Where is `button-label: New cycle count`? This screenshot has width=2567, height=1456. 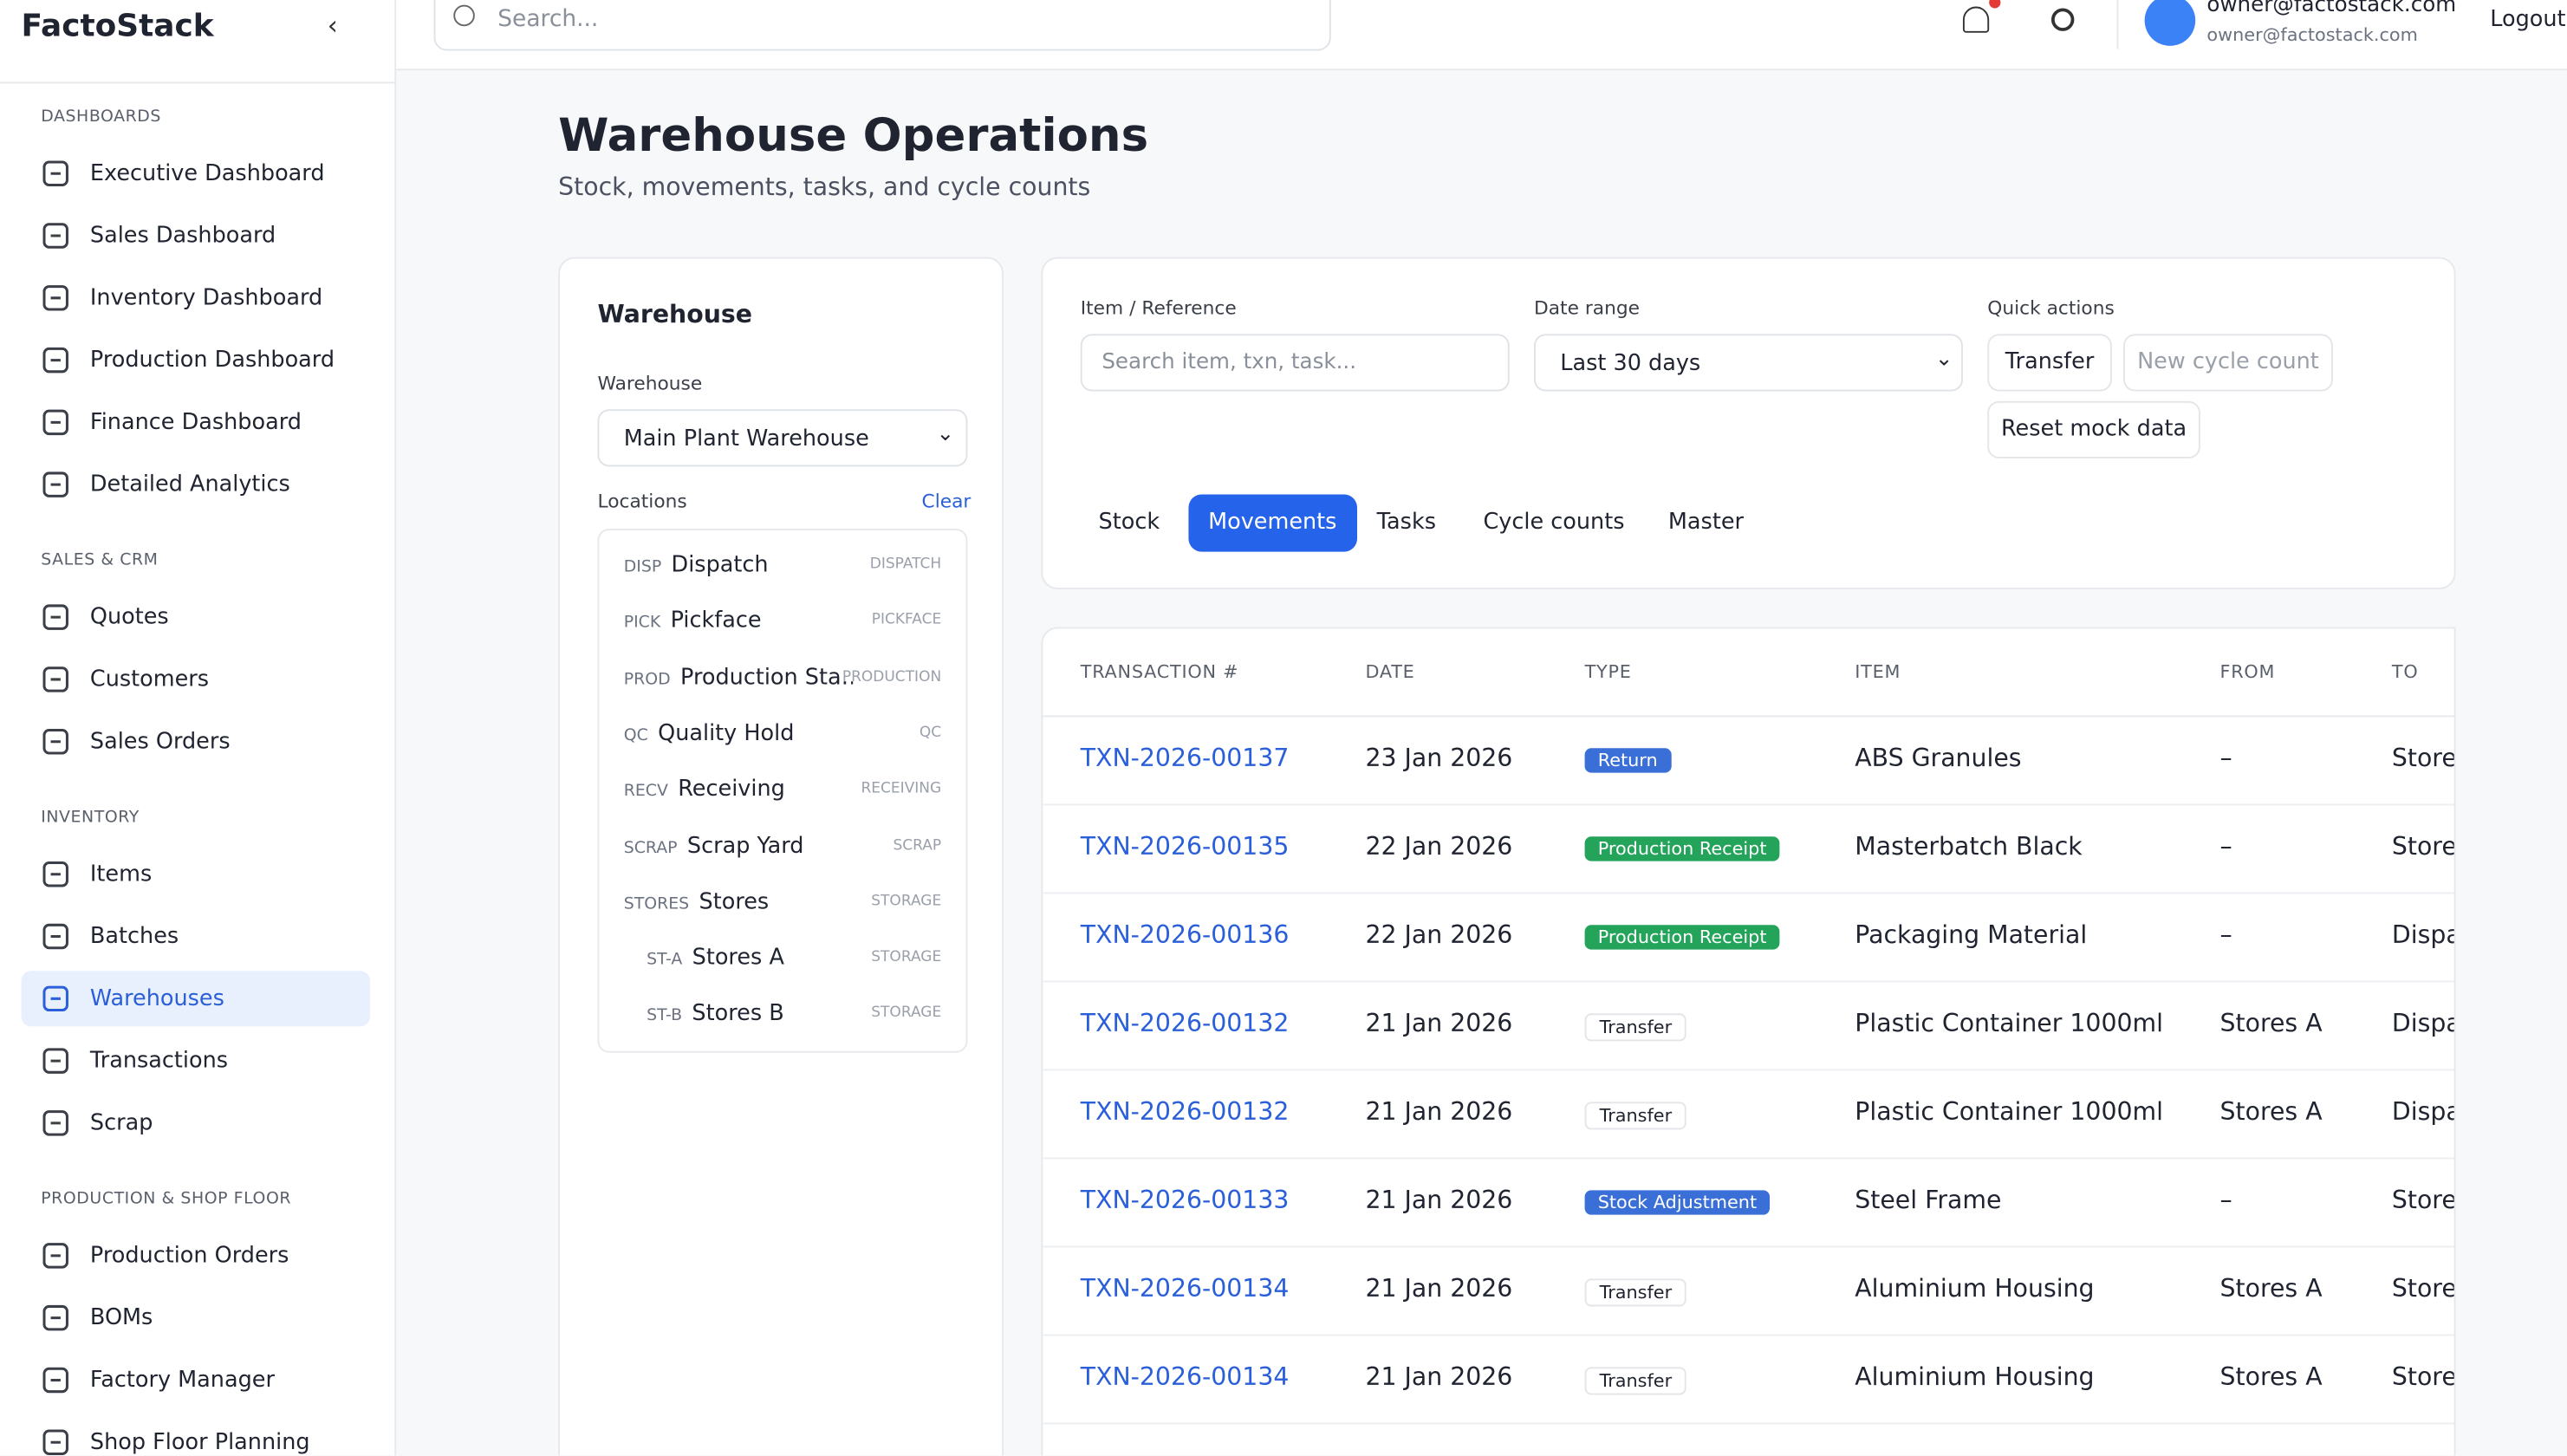 button-label: New cycle count is located at coordinates (2228, 361).